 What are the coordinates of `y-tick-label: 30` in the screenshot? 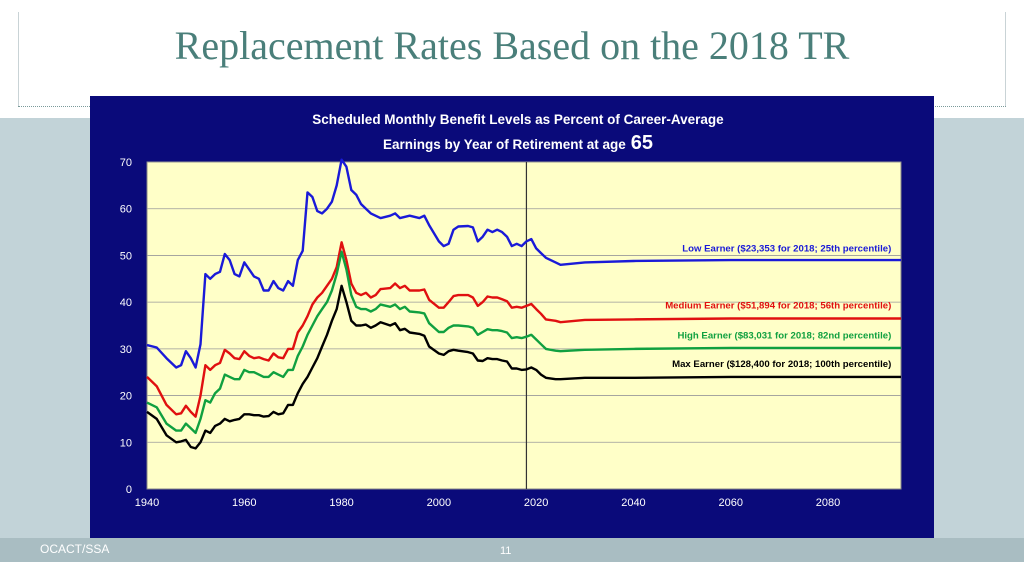 It's located at (126, 350).